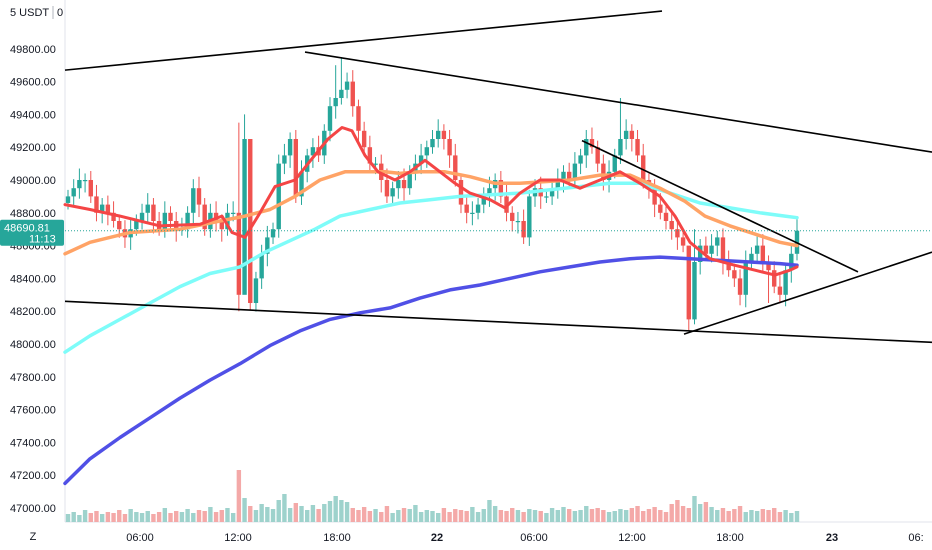  Describe the element at coordinates (42, 240) in the screenshot. I see `price-tag-countdown: 11:13` at that location.